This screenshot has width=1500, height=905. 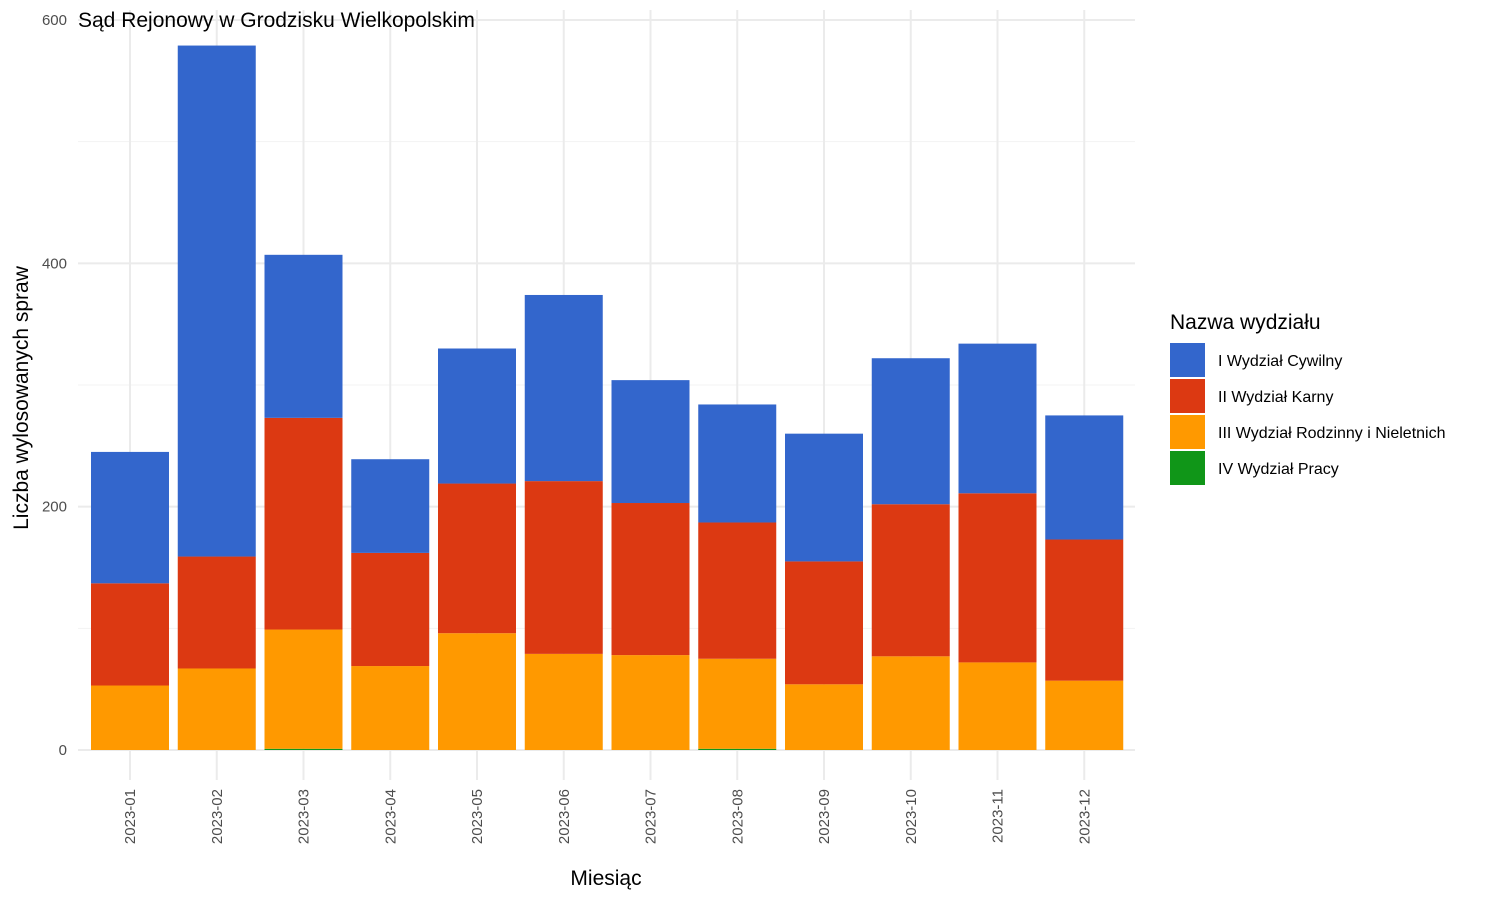 I want to click on y-axis-ticks: 0 200 400 600, so click(x=54, y=385).